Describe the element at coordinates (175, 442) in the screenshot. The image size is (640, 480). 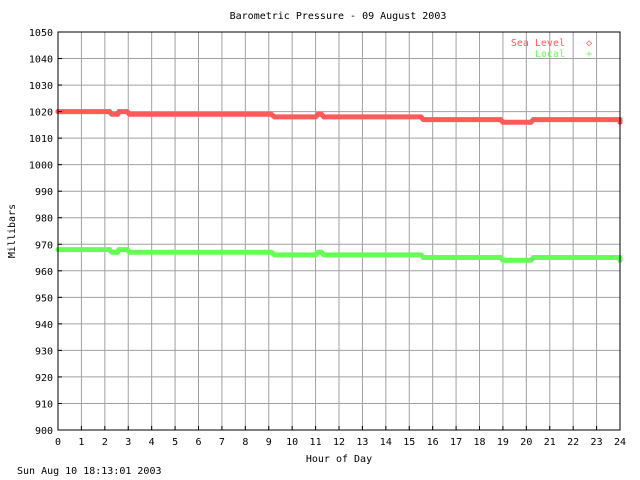
I see `x-tick-label: 5` at that location.